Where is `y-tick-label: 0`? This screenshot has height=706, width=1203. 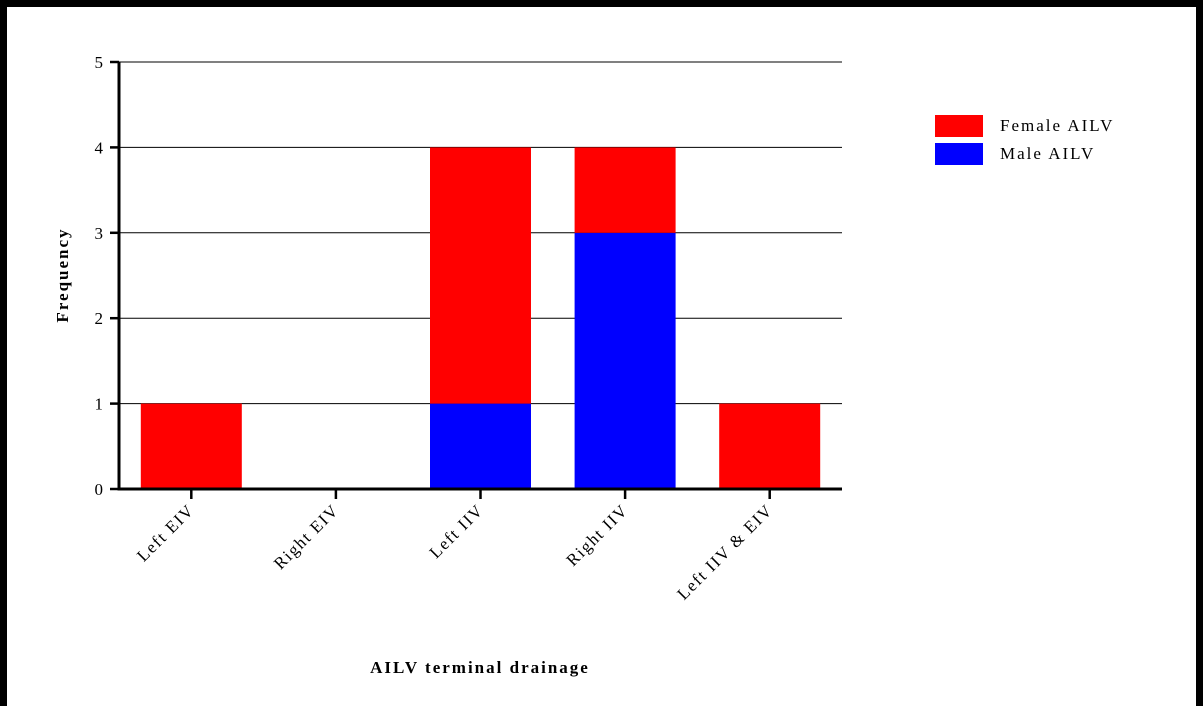 y-tick-label: 0 is located at coordinates (99, 489).